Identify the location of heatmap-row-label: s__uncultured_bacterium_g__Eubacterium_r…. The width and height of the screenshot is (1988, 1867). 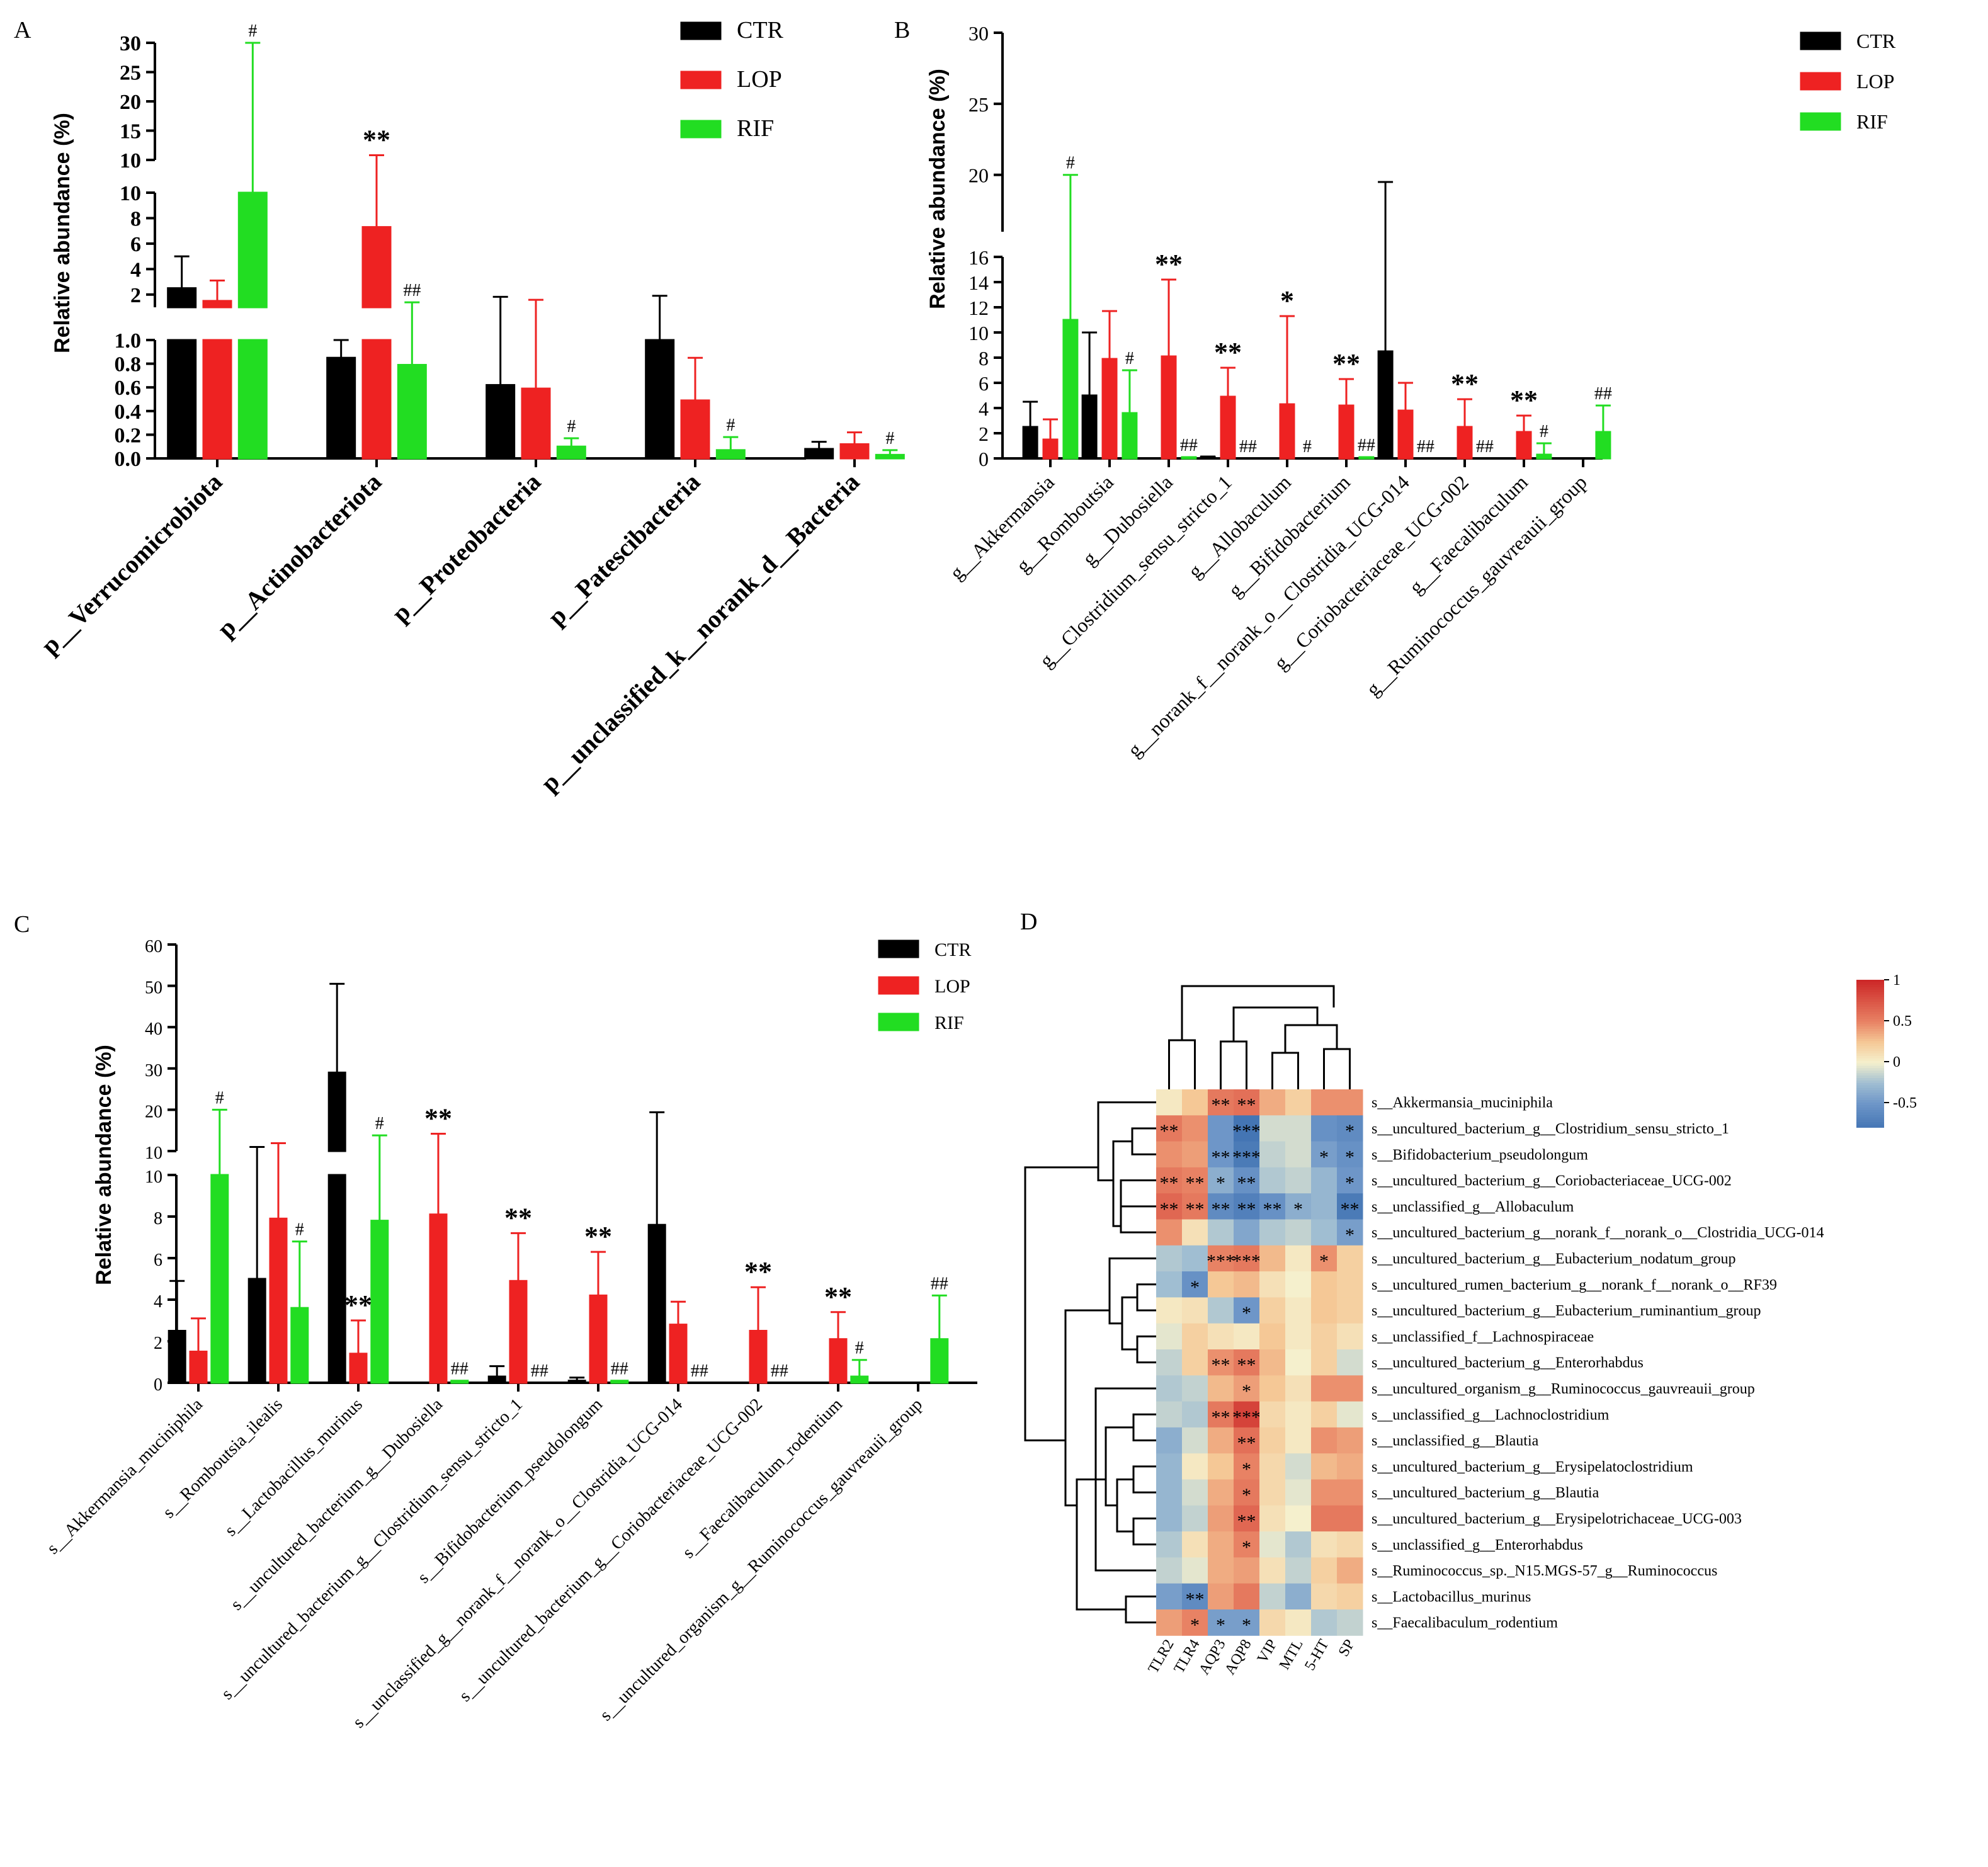
(1566, 1311).